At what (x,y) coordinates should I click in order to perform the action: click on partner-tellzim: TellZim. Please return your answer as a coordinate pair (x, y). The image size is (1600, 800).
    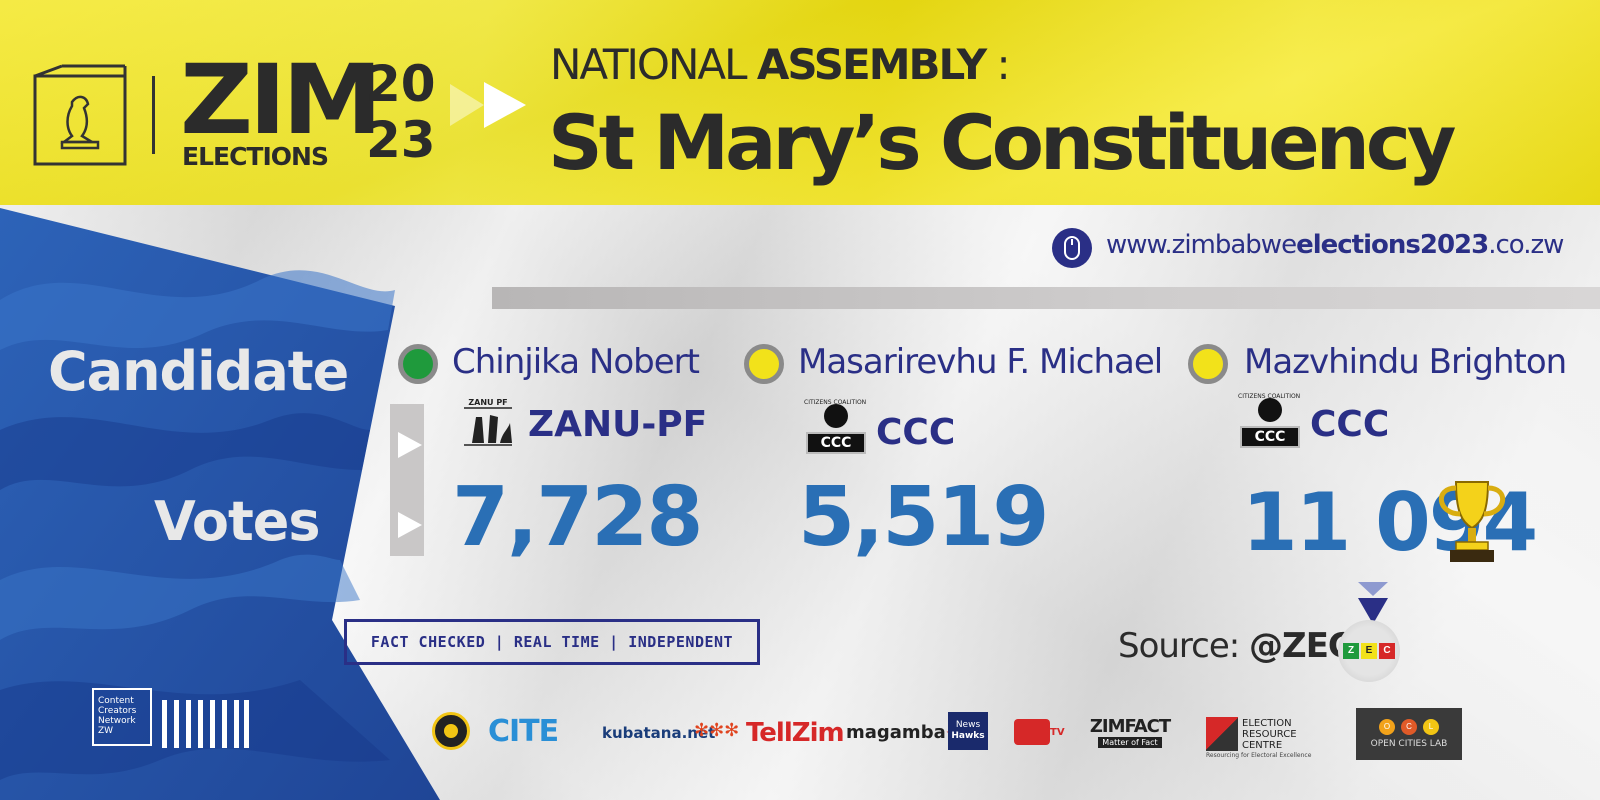
    Looking at the image, I should click on (795, 733).